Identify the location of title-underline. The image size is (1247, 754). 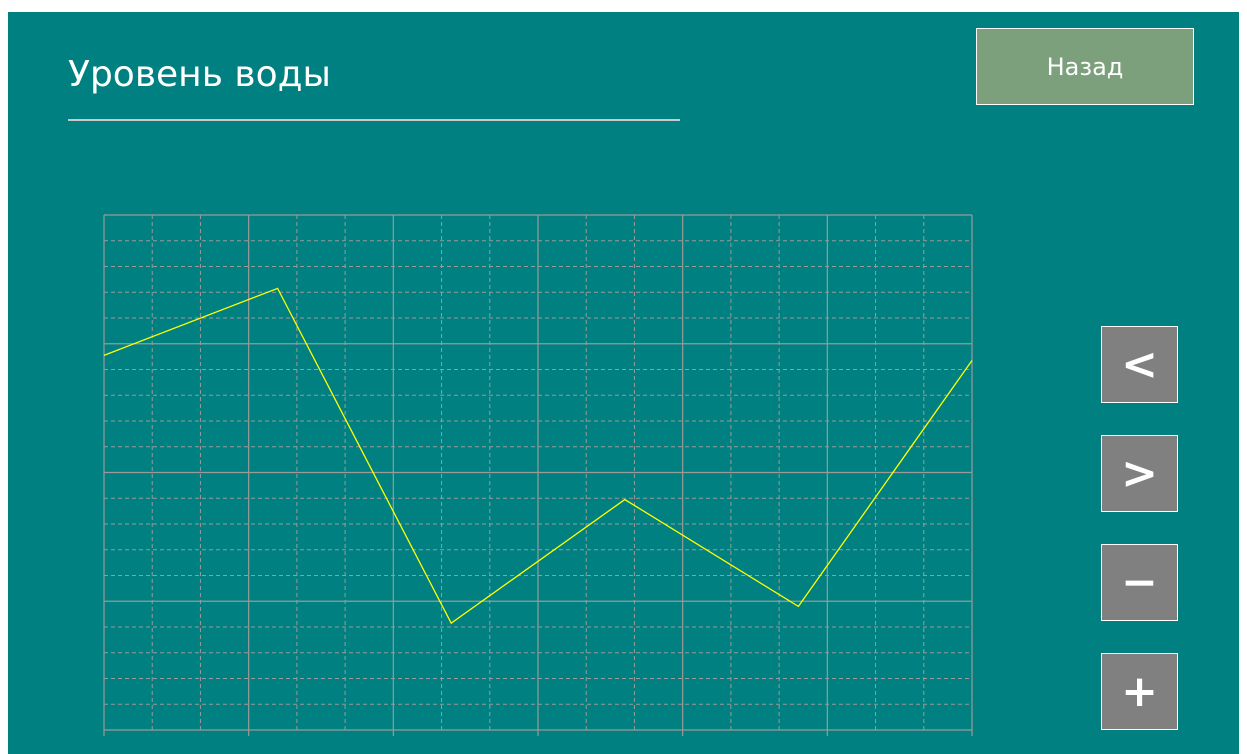
(374, 120).